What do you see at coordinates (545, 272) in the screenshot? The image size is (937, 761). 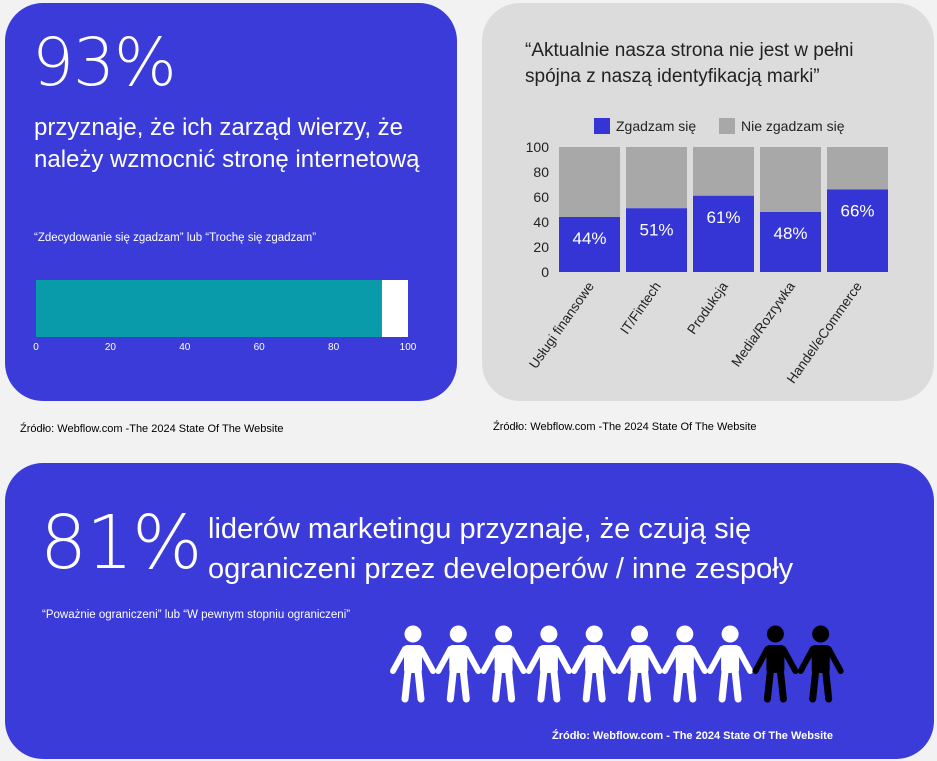 I see `y-tick-label: 0` at bounding box center [545, 272].